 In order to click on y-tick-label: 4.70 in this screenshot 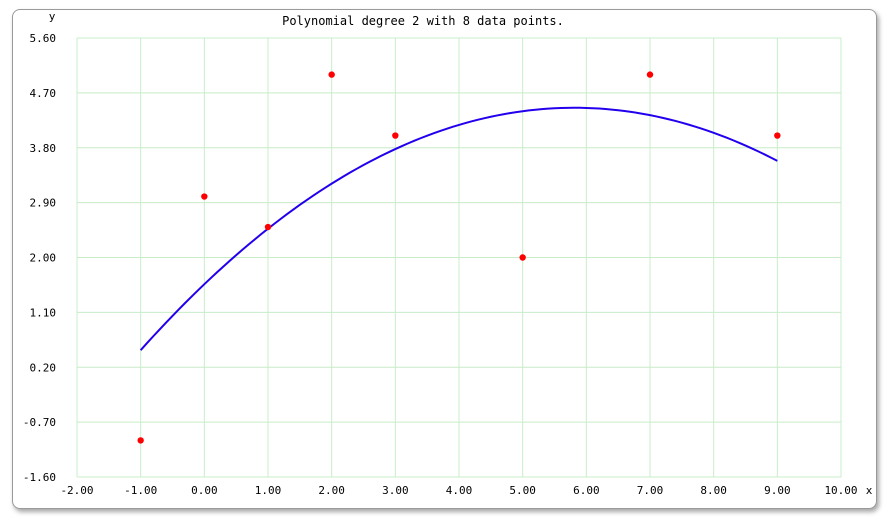, I will do `click(43, 93)`.